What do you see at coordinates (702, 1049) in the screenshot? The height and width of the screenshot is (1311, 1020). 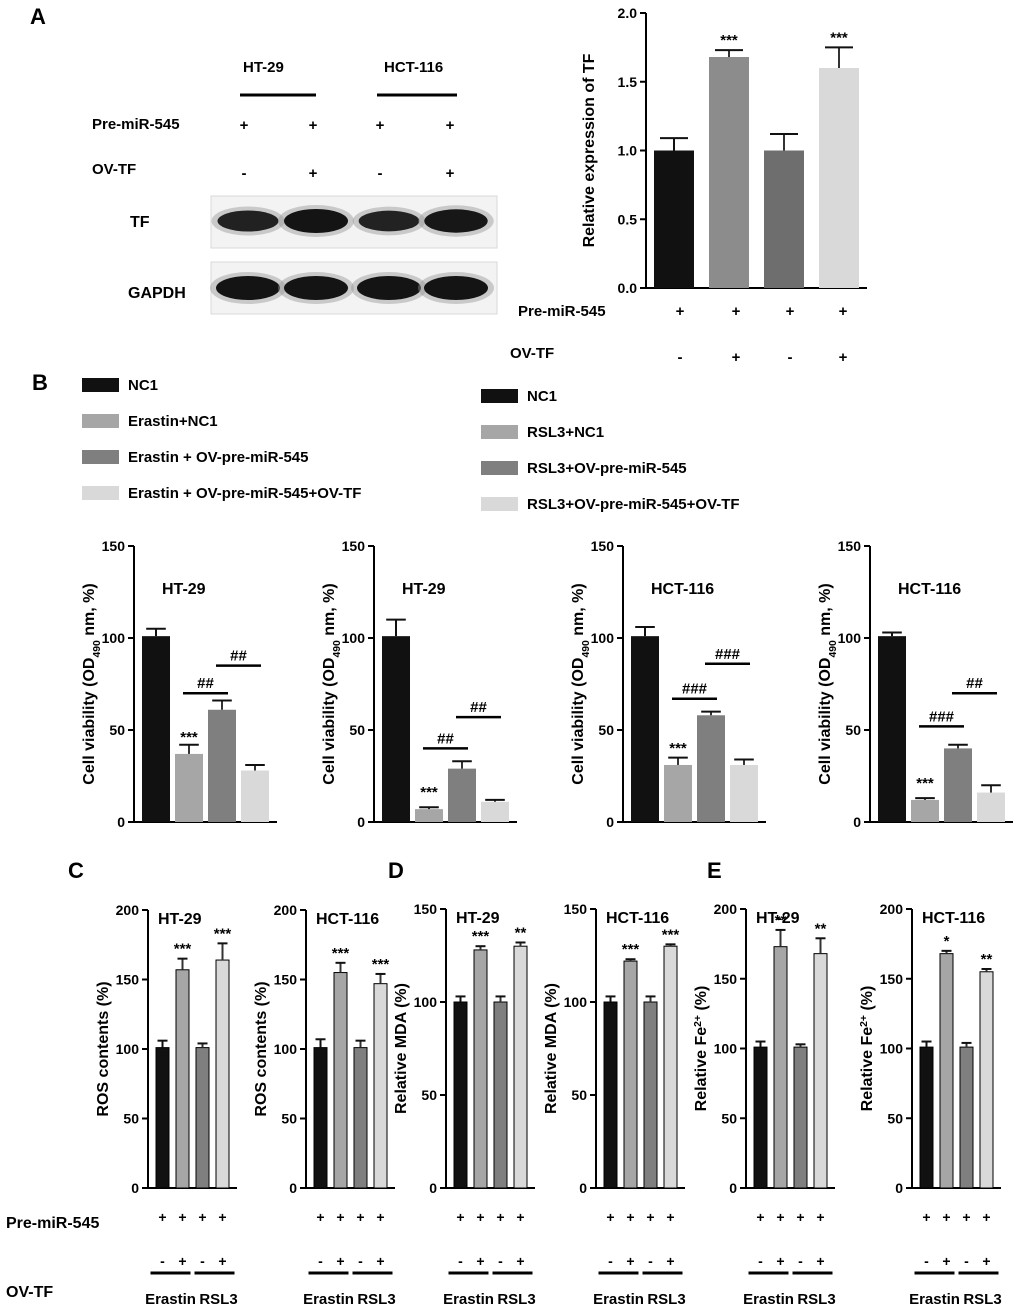 I see `y-axis-label: Relative Fe2+ (%)` at bounding box center [702, 1049].